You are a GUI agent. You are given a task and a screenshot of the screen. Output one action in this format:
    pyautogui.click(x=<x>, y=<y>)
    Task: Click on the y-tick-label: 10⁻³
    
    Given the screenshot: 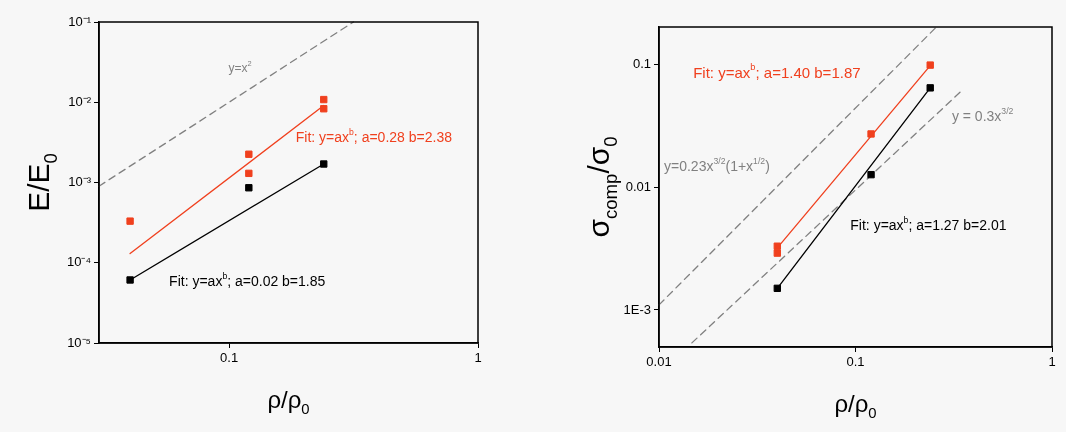 What is the action you would take?
    pyautogui.click(x=80, y=182)
    